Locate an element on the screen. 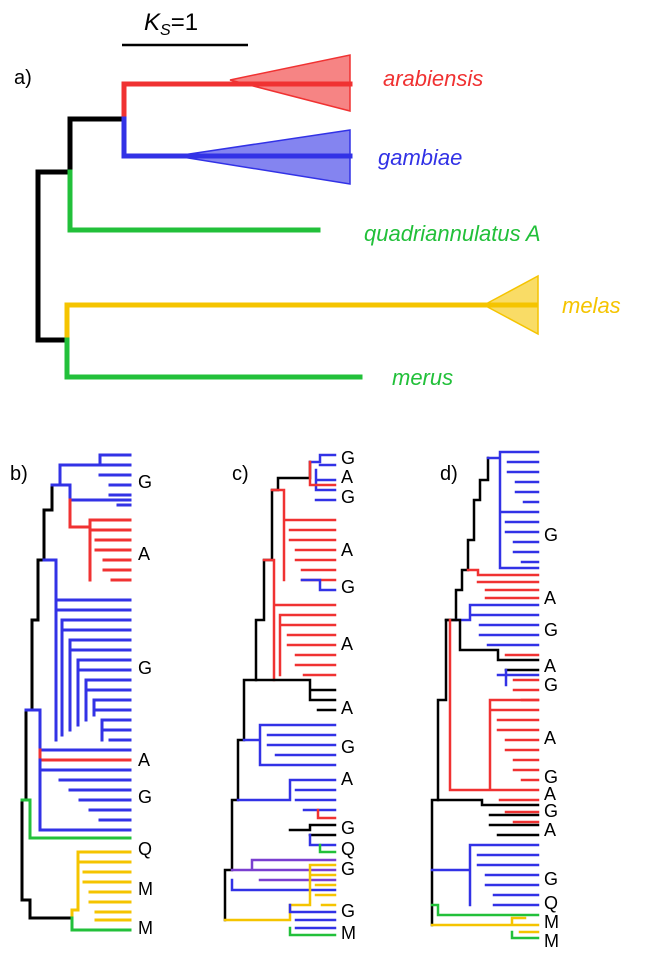  panel-d-tip: Q is located at coordinates (551, 903).